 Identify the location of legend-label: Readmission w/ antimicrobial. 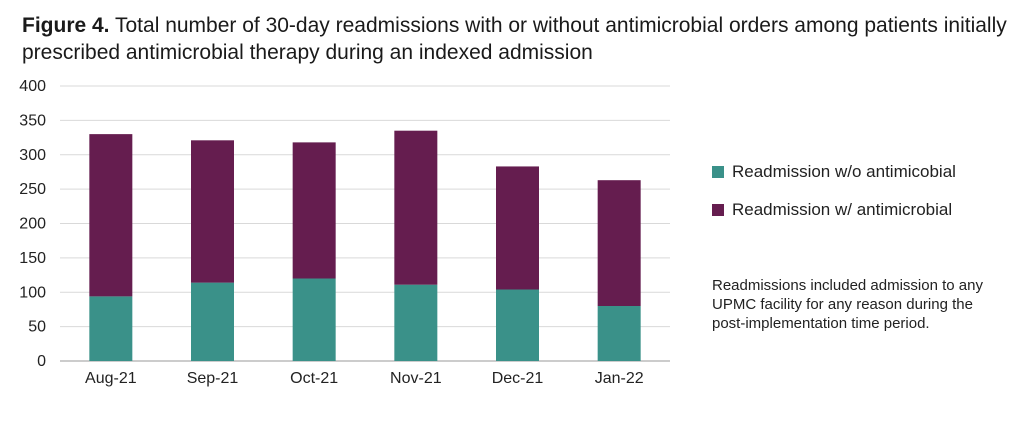
(842, 209).